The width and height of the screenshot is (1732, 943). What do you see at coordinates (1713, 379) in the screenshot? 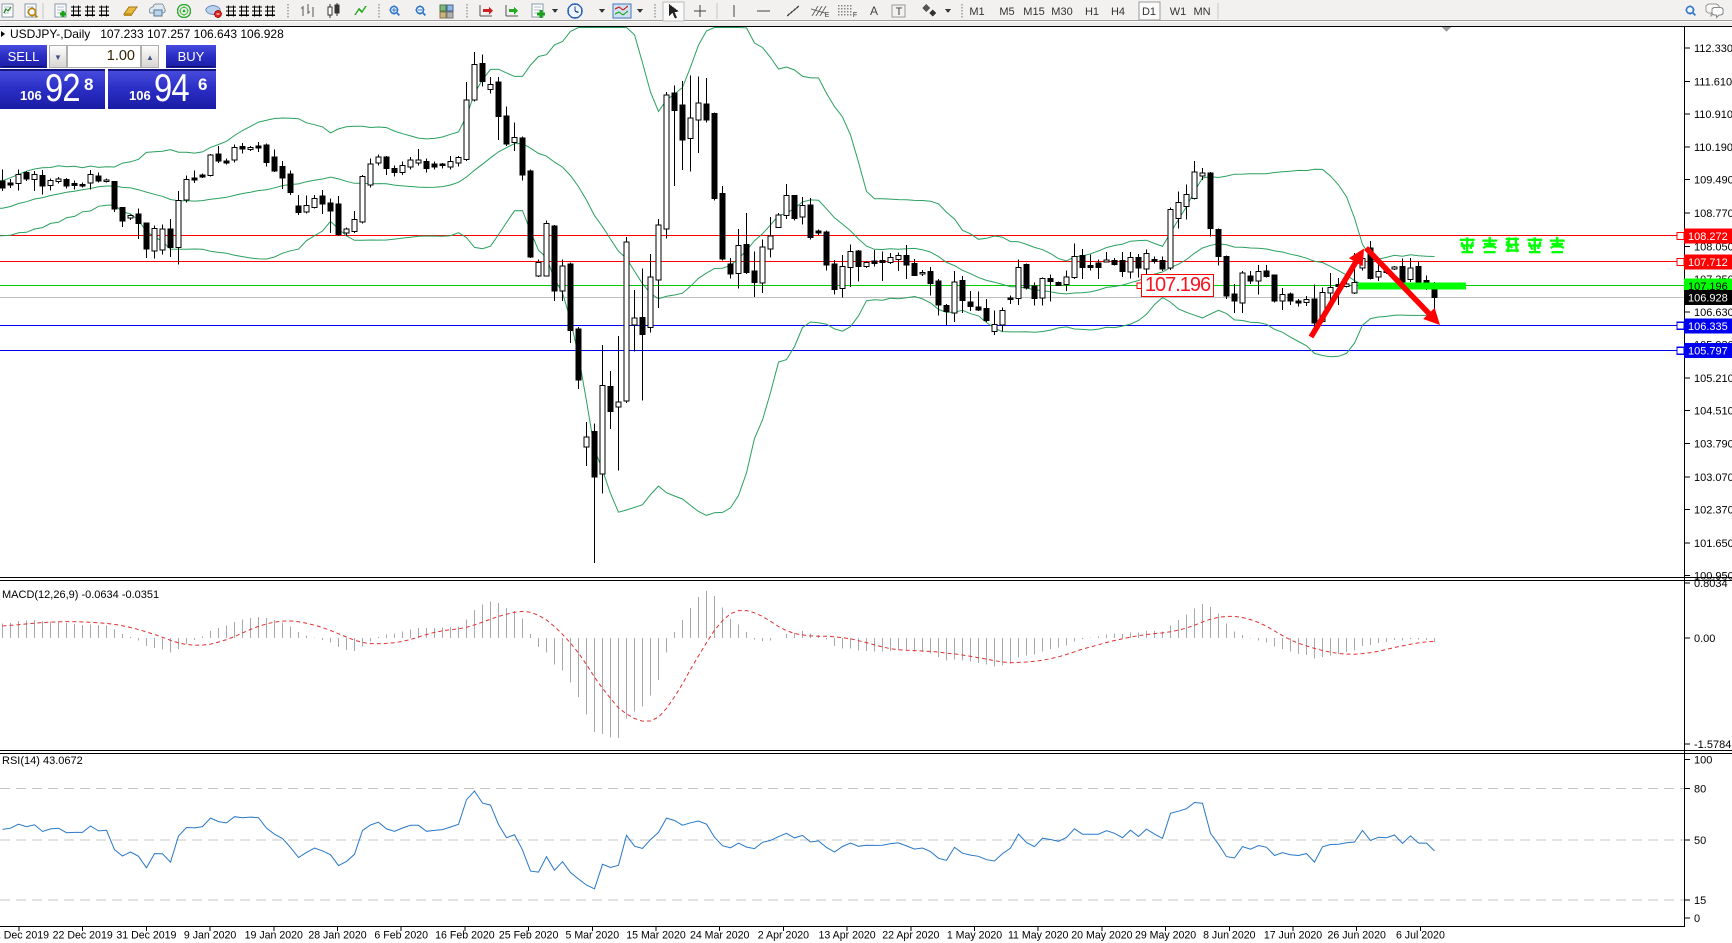
I see `svg-text: 105.210` at bounding box center [1713, 379].